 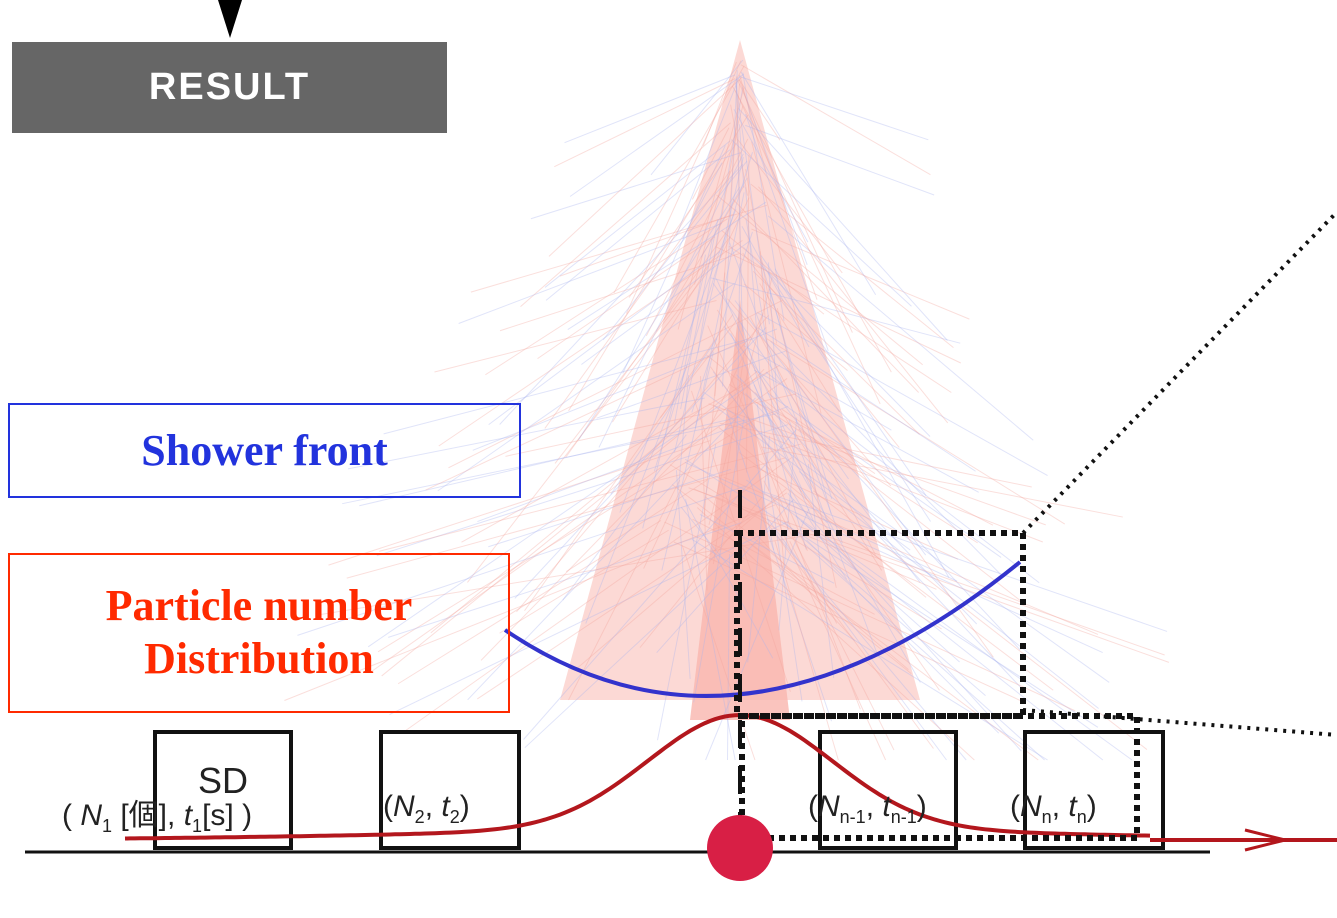 I want to click on reading-part: N, so click(x=1031, y=806).